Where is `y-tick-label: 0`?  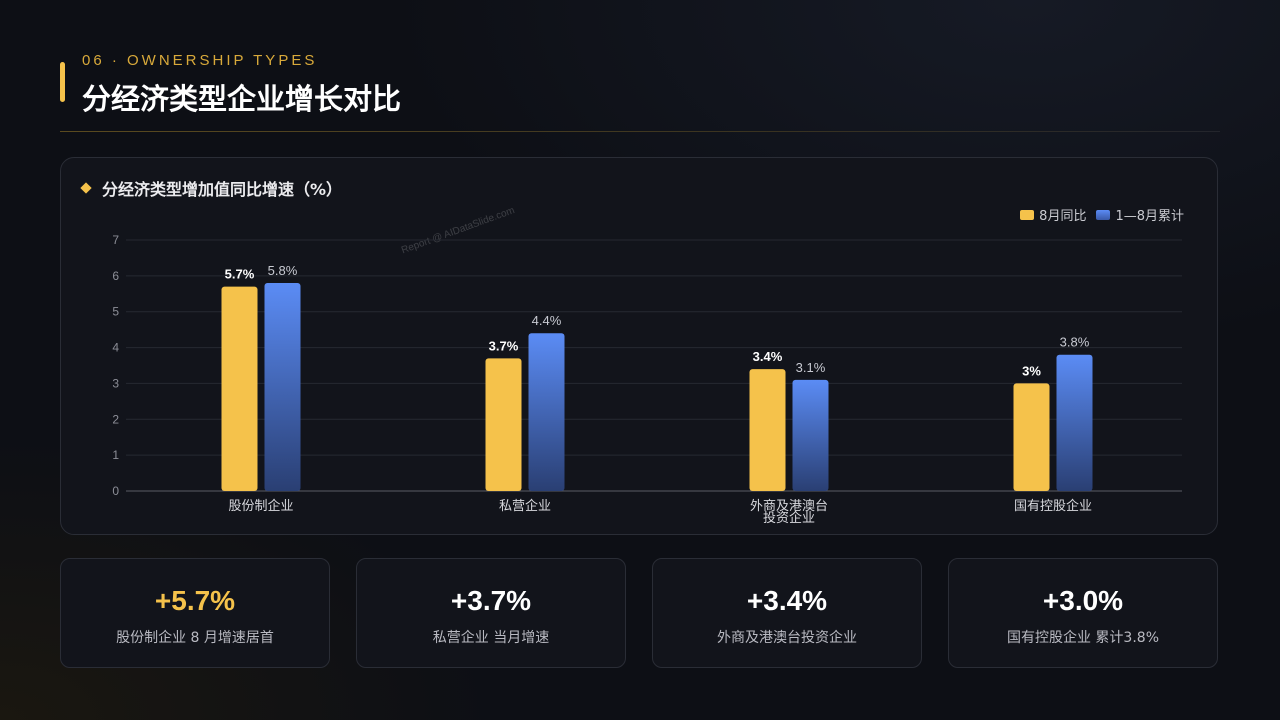
y-tick-label: 0 is located at coordinates (115, 491).